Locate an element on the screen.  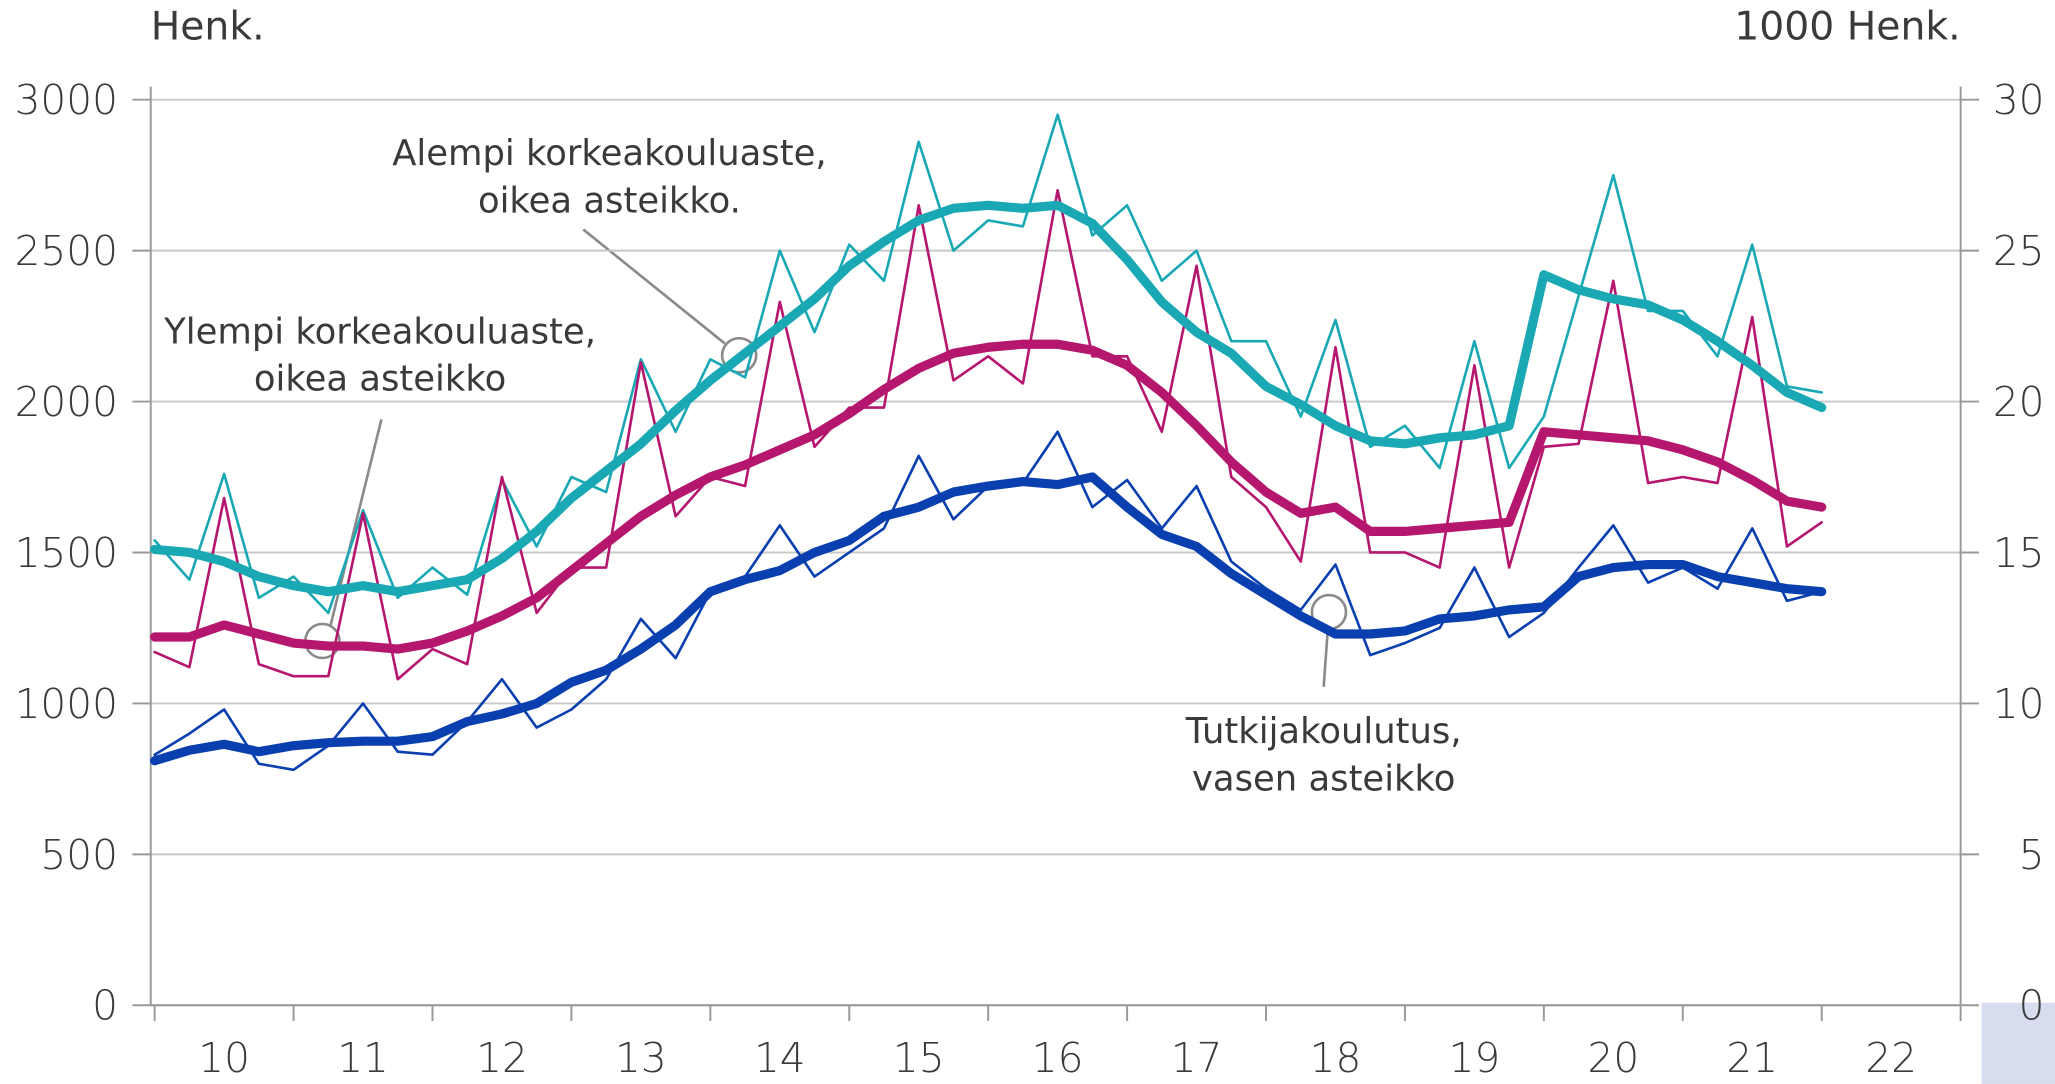
annotation-text: oikea asteikko is located at coordinates (380, 379).